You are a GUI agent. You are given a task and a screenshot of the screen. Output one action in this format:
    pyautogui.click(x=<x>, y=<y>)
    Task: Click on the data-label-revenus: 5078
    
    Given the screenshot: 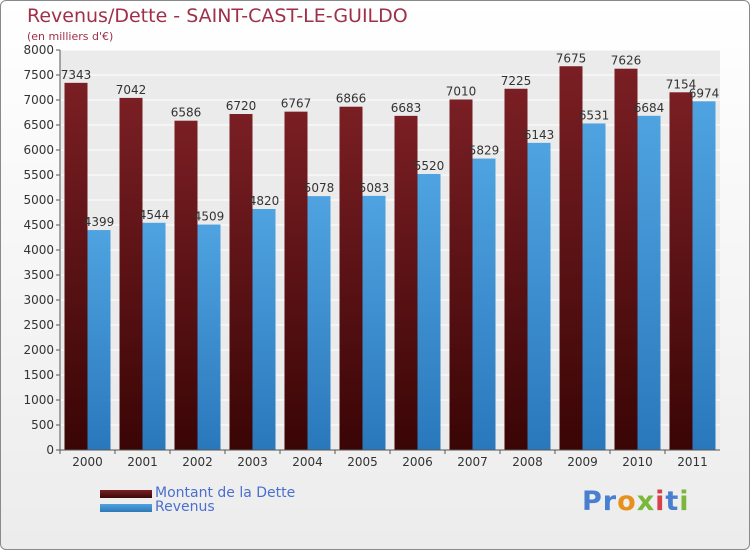 What is the action you would take?
    pyautogui.click(x=319, y=188)
    